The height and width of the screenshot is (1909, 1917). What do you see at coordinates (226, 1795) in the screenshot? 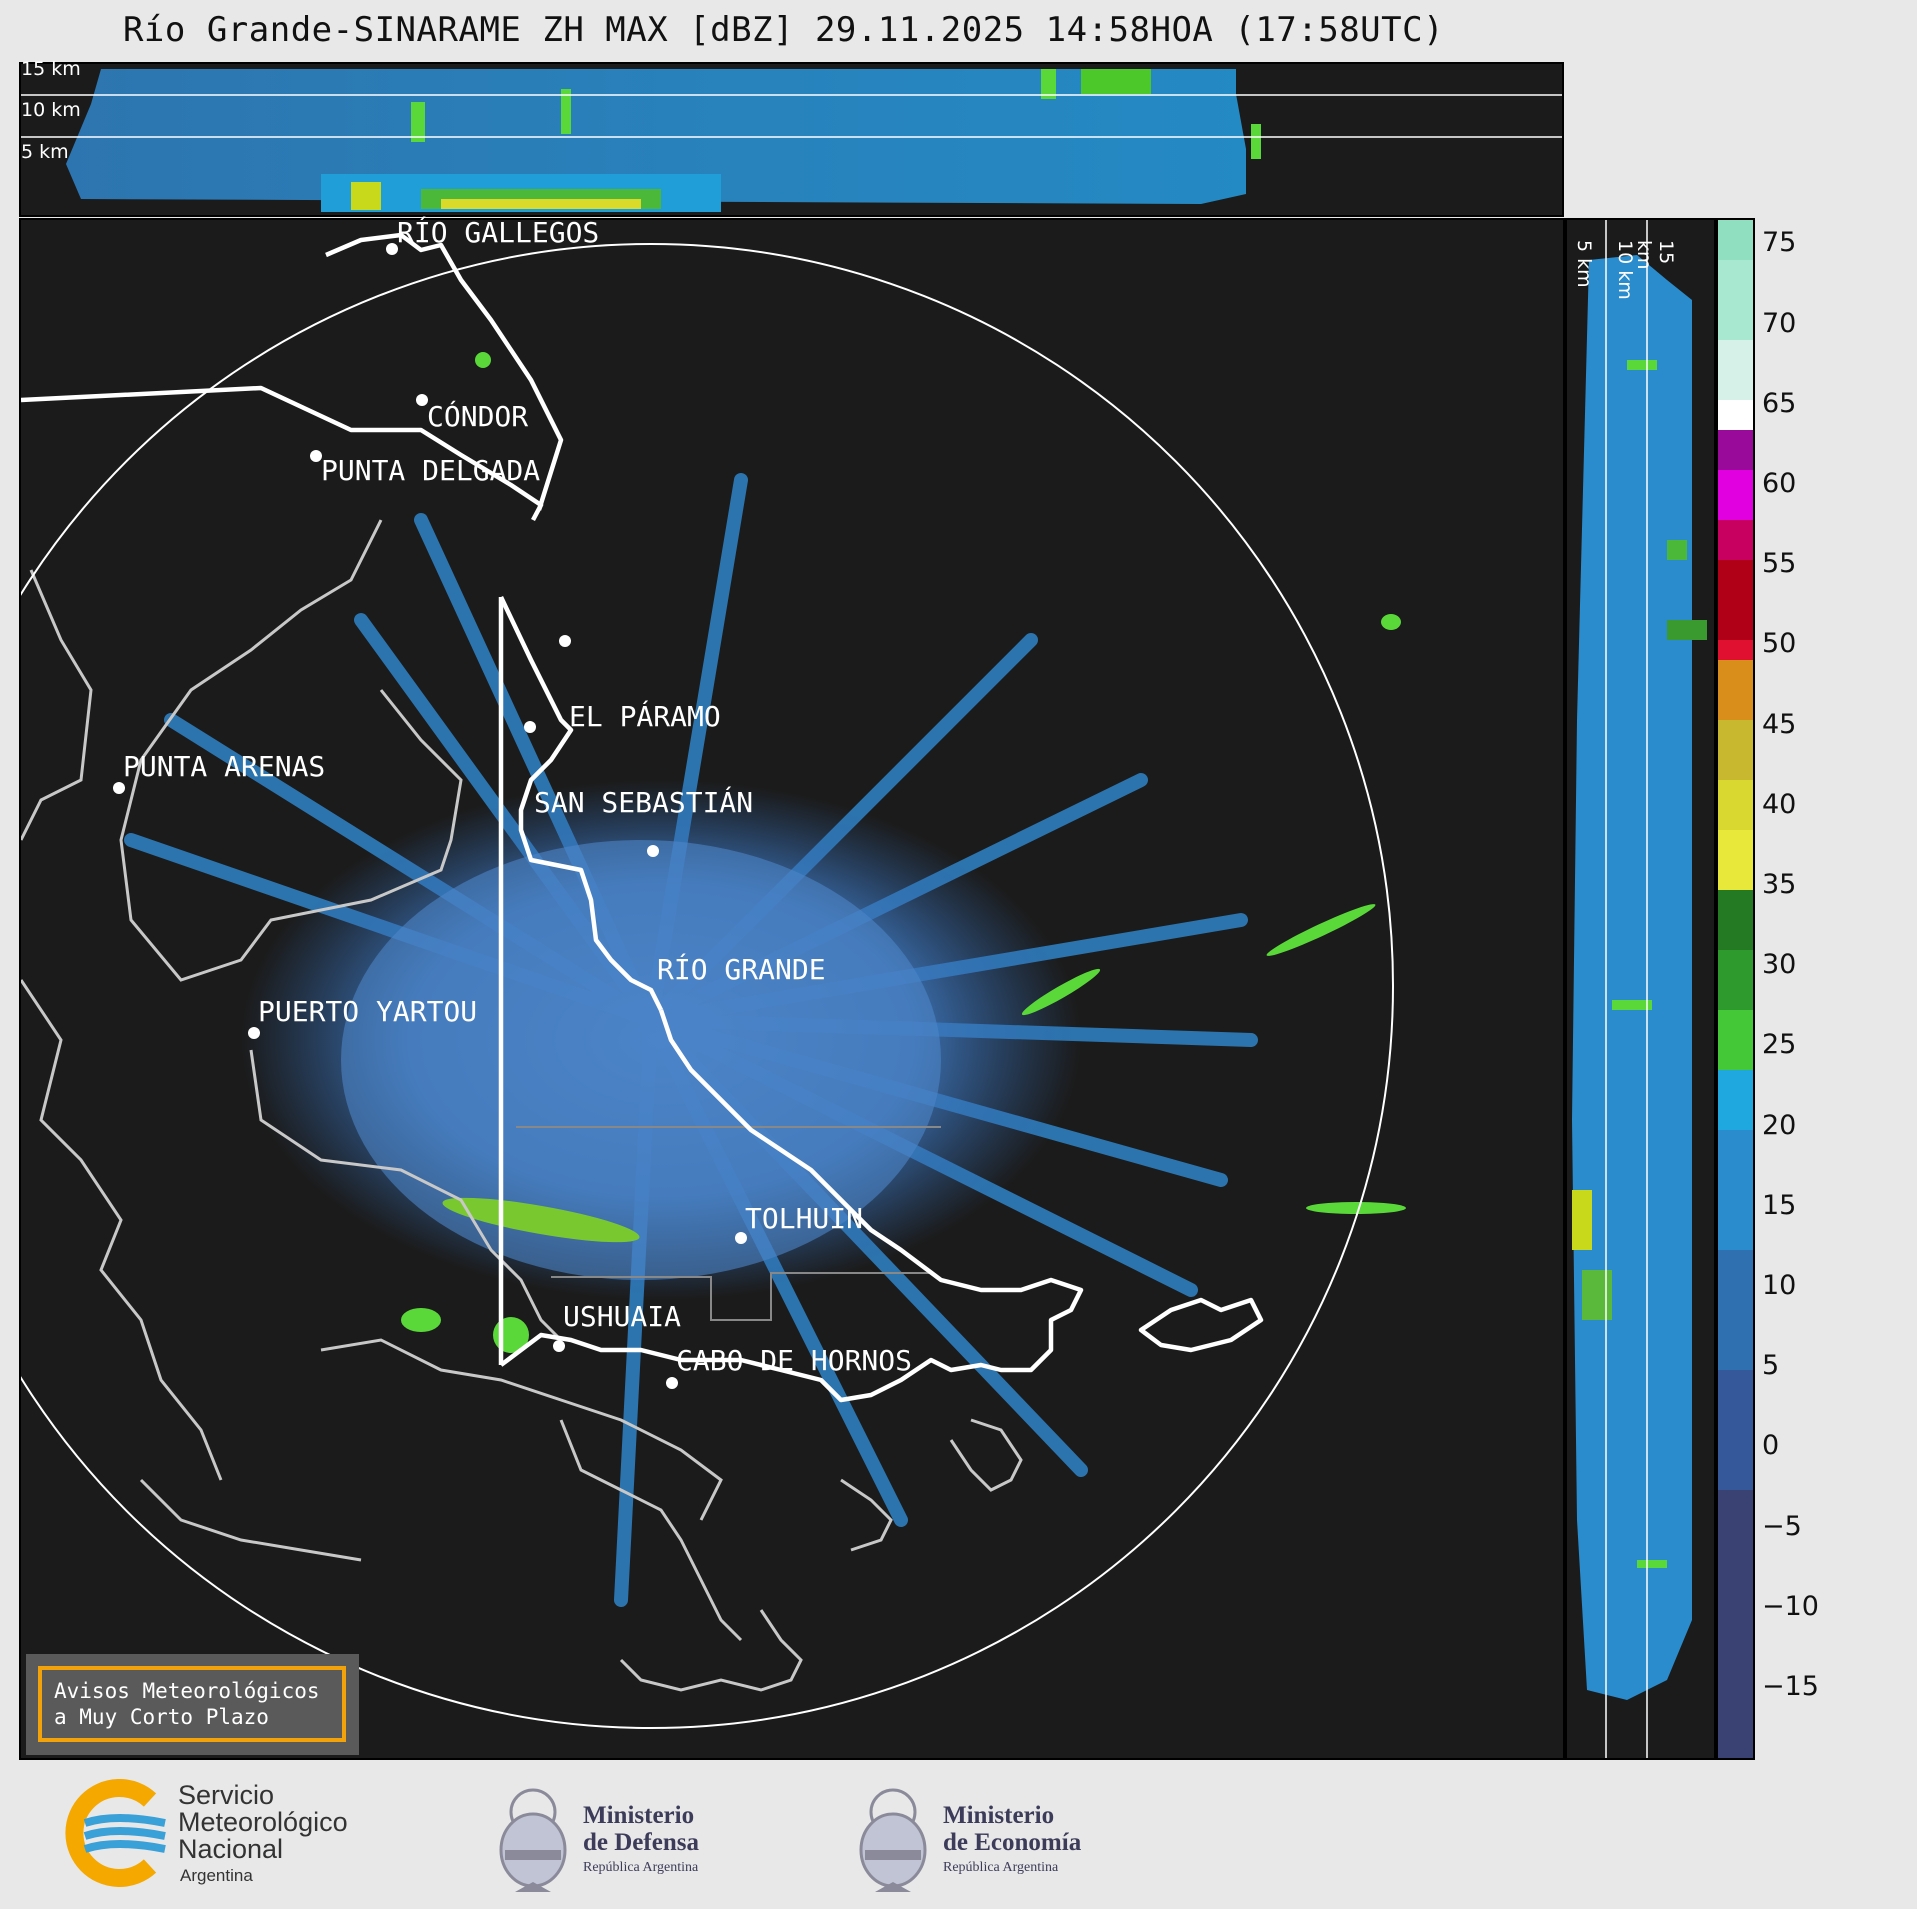
I see `smn-logo-line1: Servicio` at bounding box center [226, 1795].